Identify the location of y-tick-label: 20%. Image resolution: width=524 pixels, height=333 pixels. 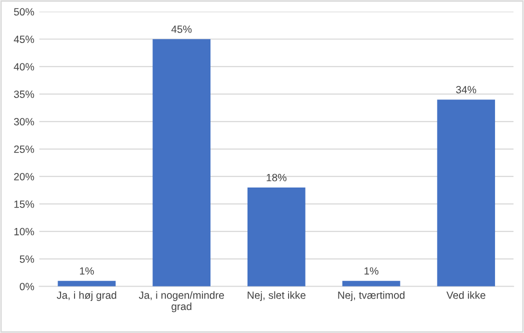
(24, 176).